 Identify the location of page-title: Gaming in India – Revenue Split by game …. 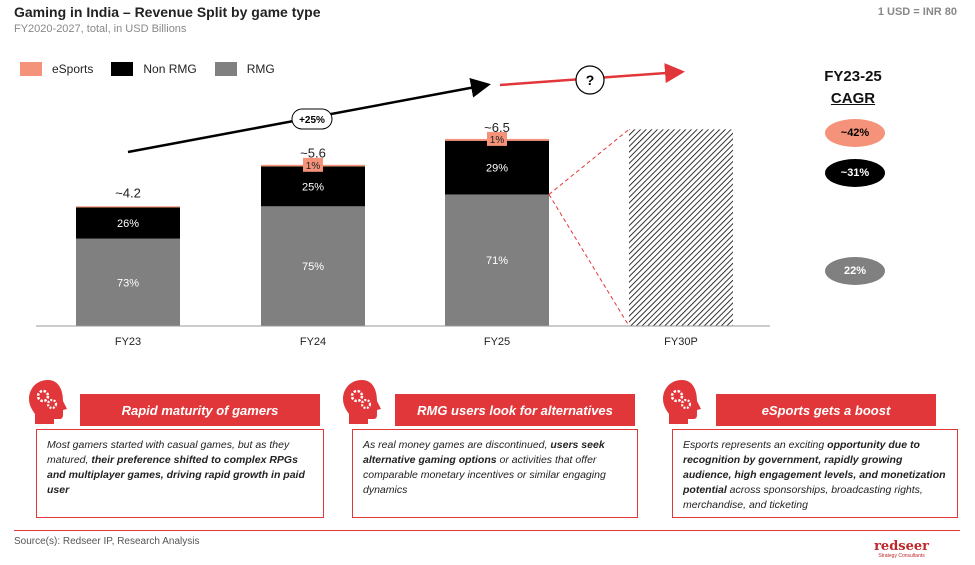
(167, 12).